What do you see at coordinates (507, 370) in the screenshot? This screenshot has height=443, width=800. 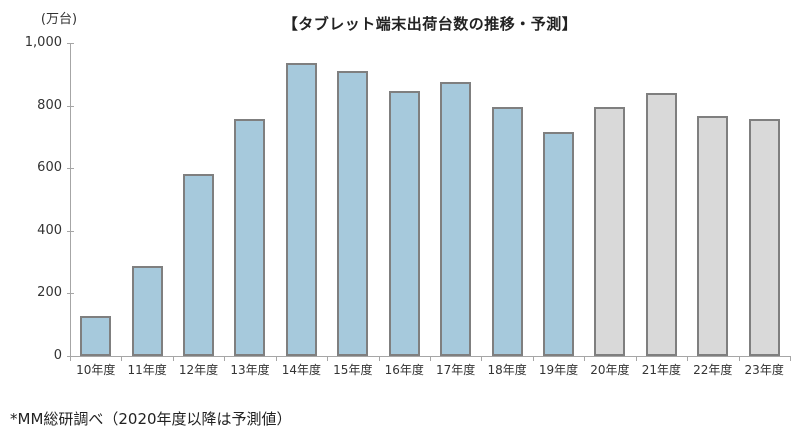 I see `x-tick-label: 18年度` at bounding box center [507, 370].